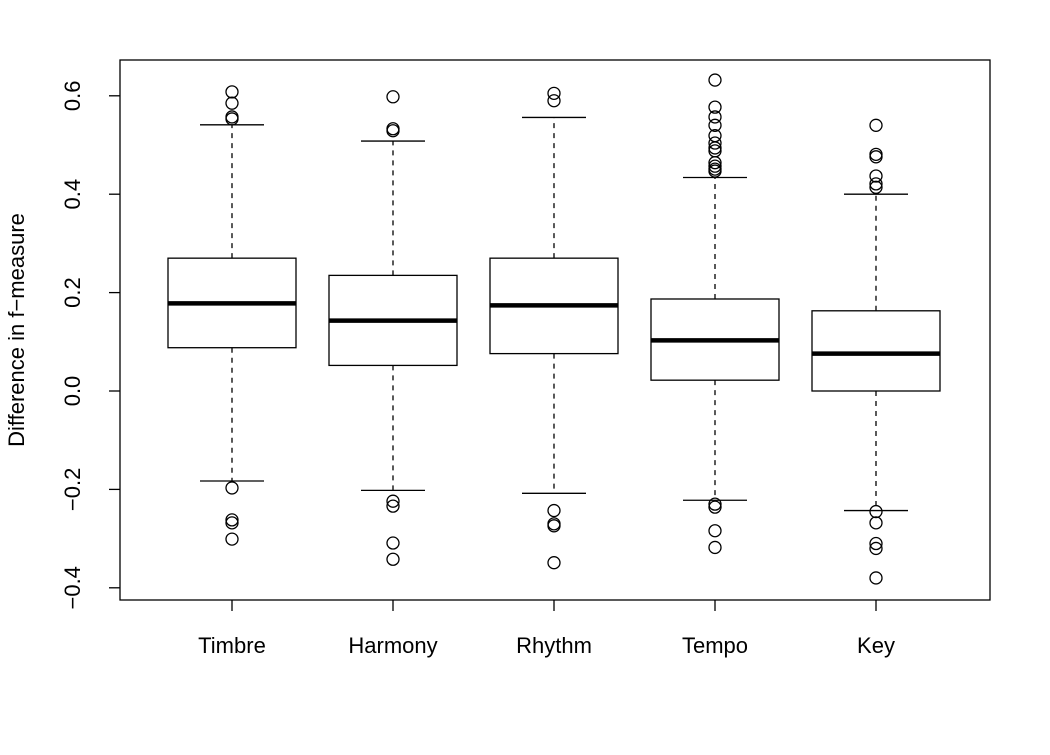 Image resolution: width=1050 pixels, height=755 pixels. Describe the element at coordinates (876, 351) in the screenshot. I see `box-key` at that location.